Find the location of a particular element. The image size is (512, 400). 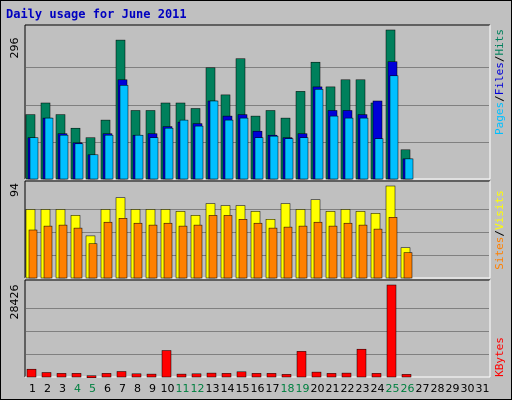

day-label: 22 is located at coordinates (348, 388).